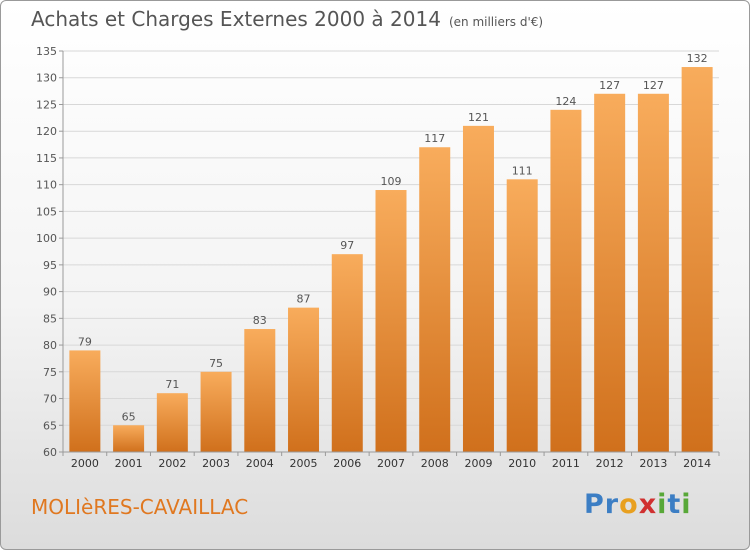 The image size is (750, 550). Describe the element at coordinates (50, 265) in the screenshot. I see `y-tick-label: 95` at that location.